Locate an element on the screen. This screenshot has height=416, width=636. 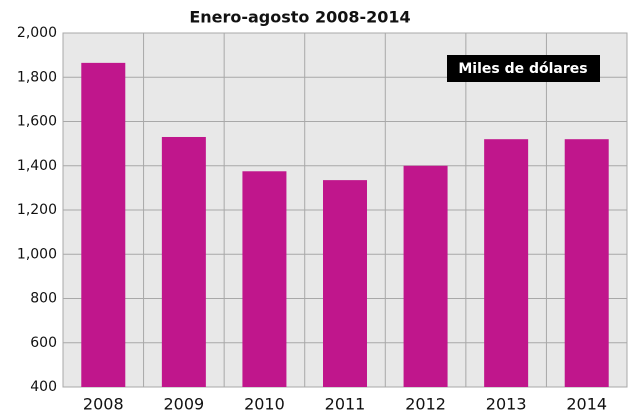
x-tick-label: 2014 is located at coordinates (586, 404).